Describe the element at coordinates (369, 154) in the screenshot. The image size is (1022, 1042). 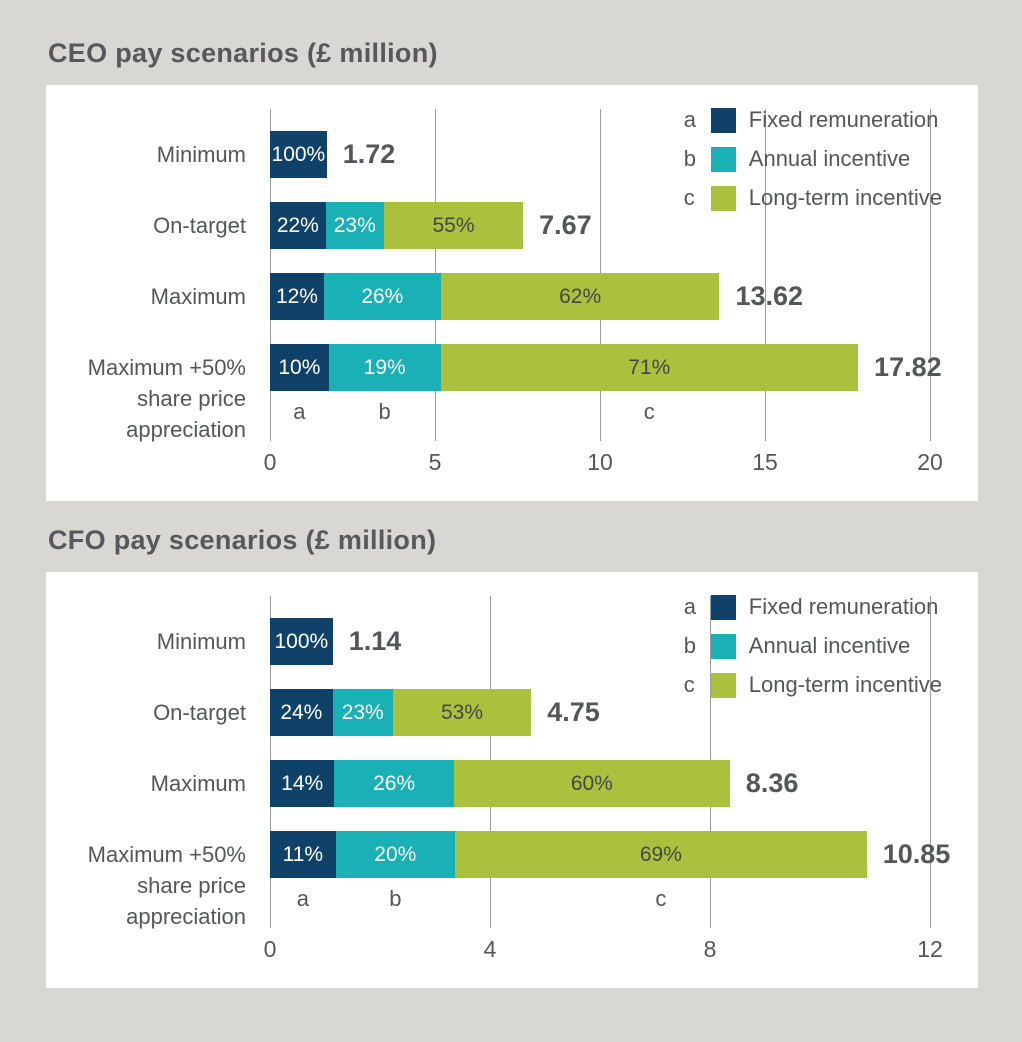
I see `bar-total-label: 1.72` at that location.